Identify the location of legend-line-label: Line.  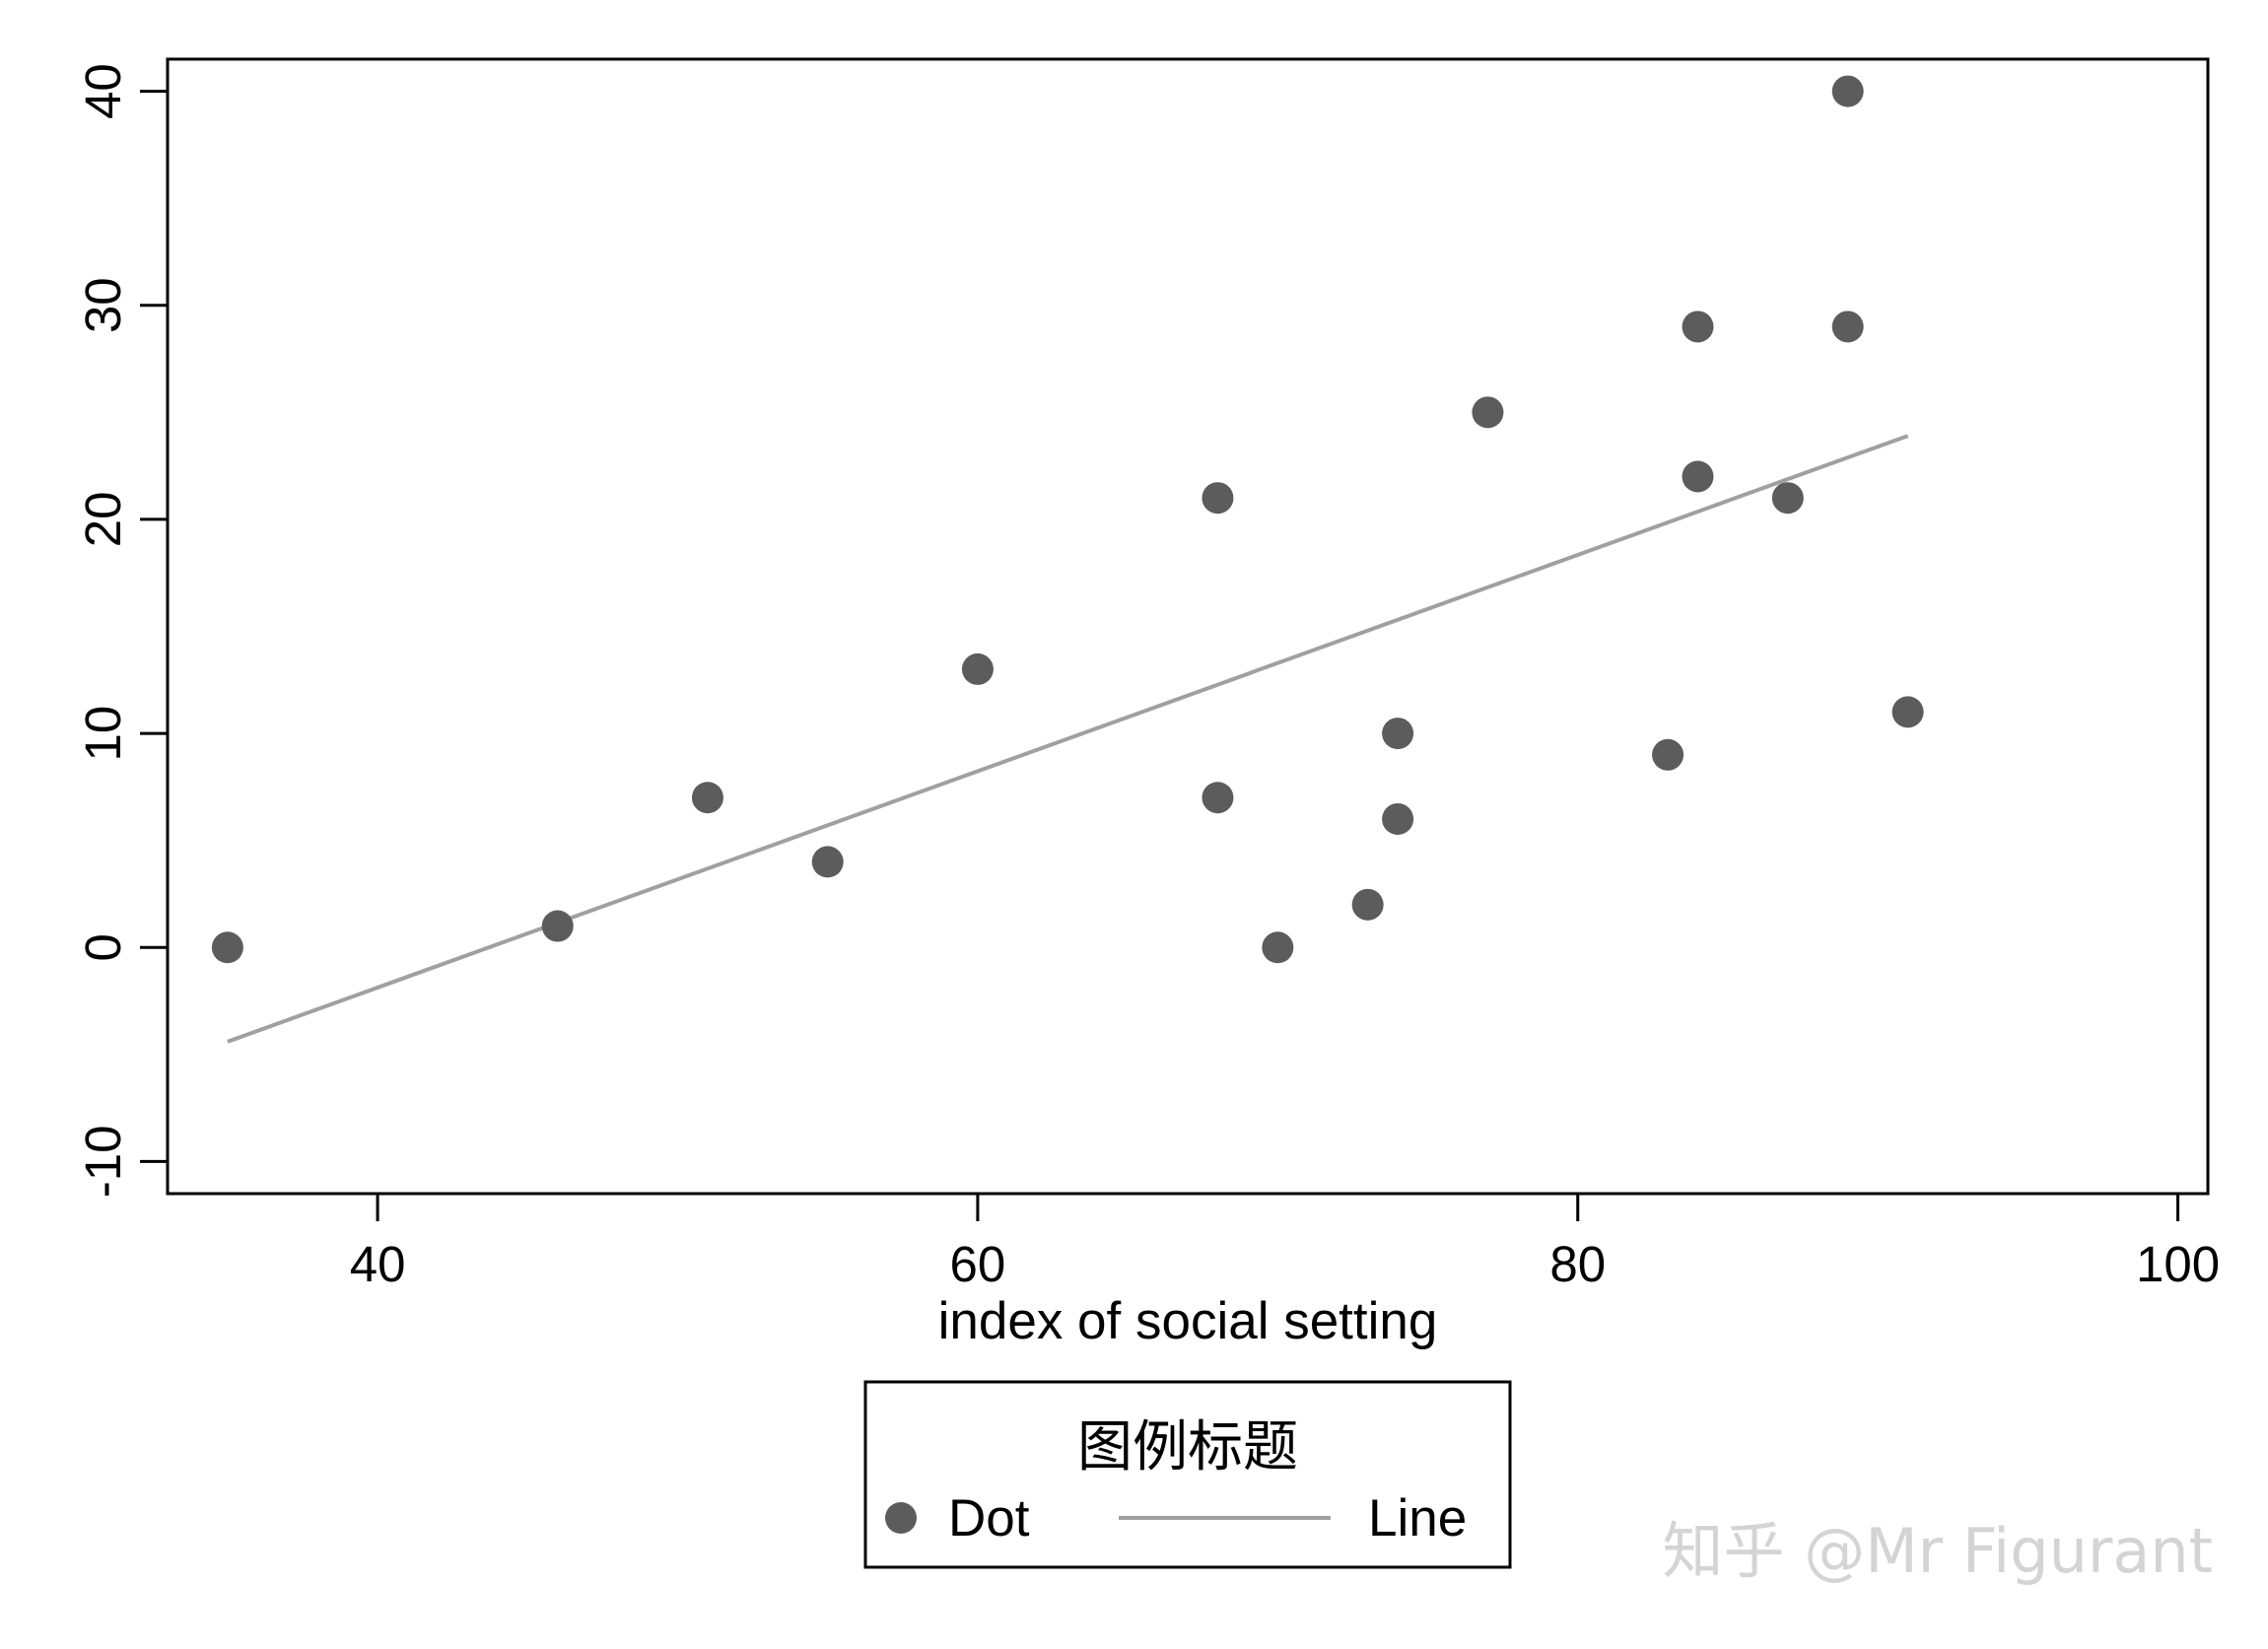
(1418, 1518).